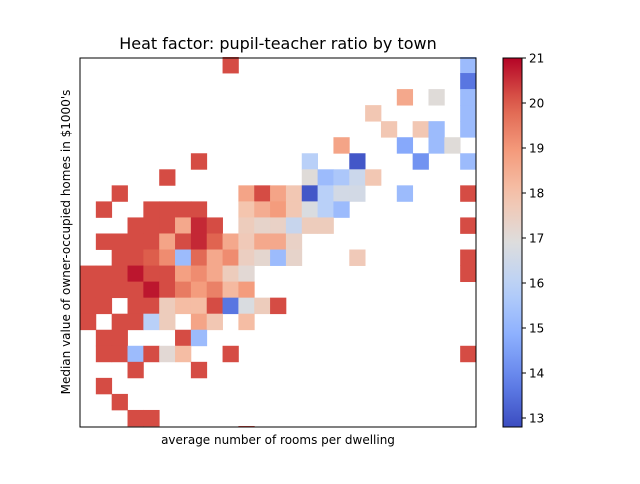 This screenshot has width=640, height=484. I want to click on colorbar: 13 14 15 16 17 18 19 20 21, so click(523, 240).